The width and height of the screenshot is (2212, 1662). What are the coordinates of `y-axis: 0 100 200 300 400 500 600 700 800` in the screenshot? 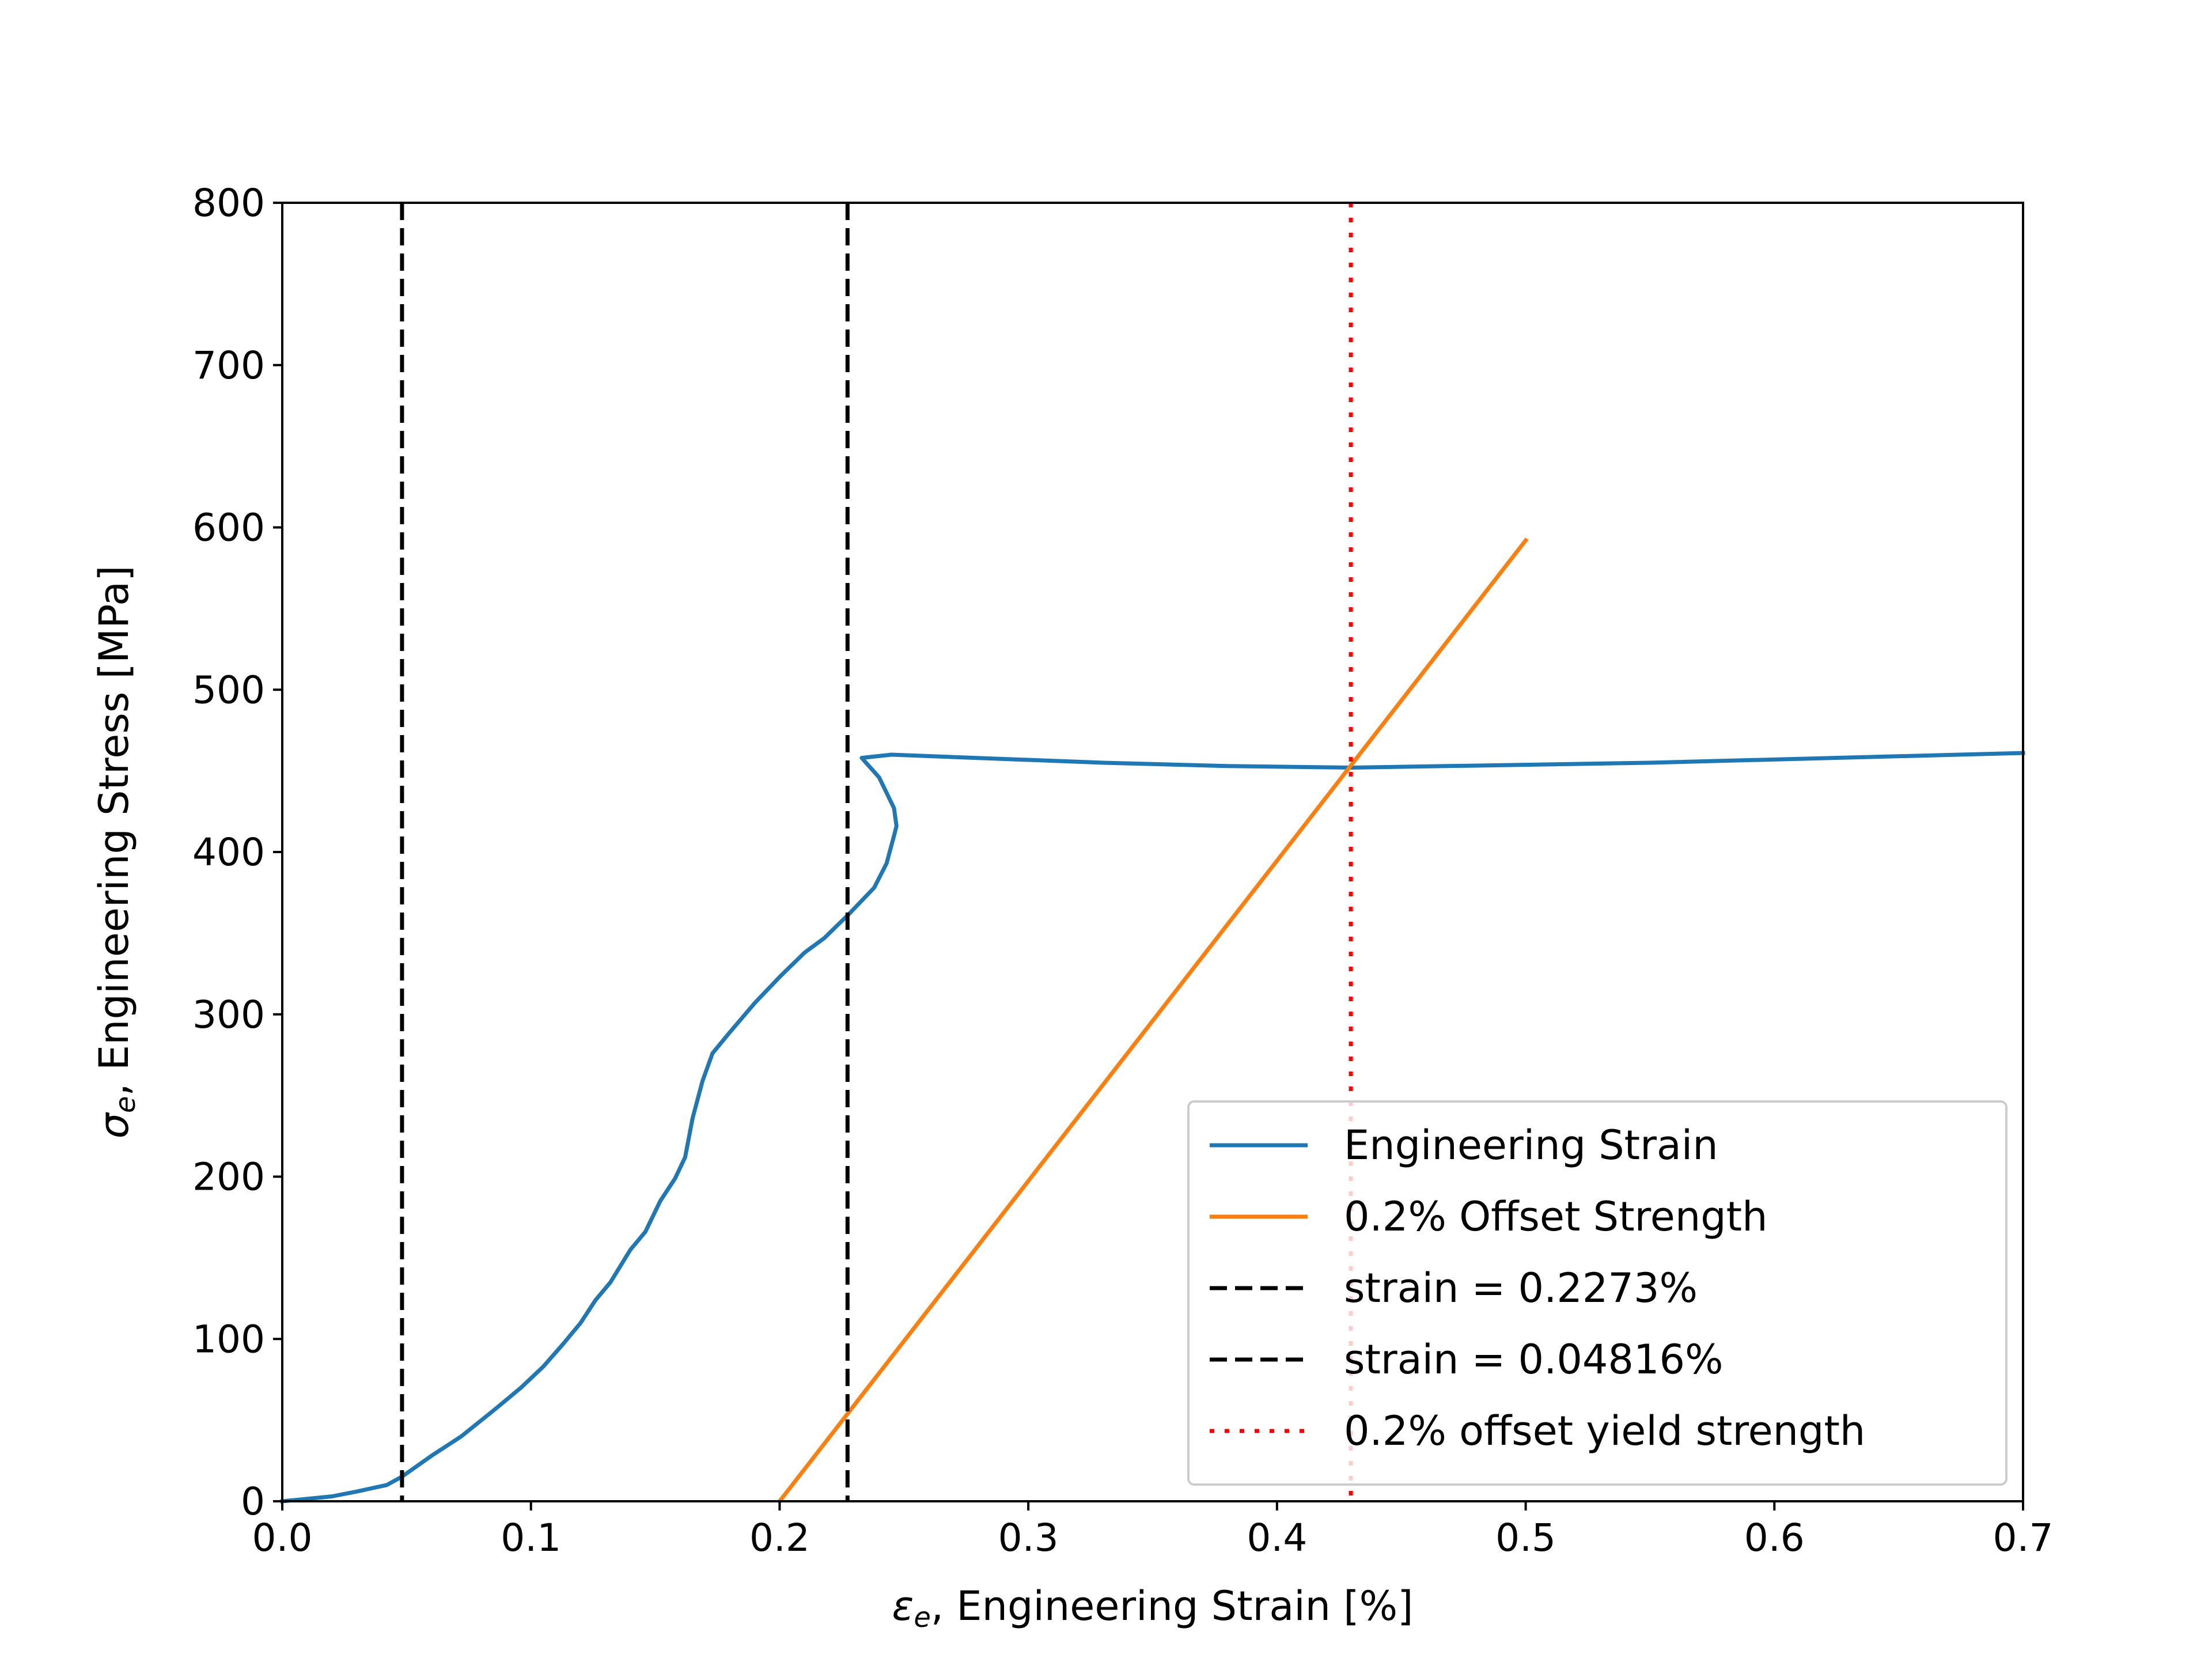 It's located at (237, 852).